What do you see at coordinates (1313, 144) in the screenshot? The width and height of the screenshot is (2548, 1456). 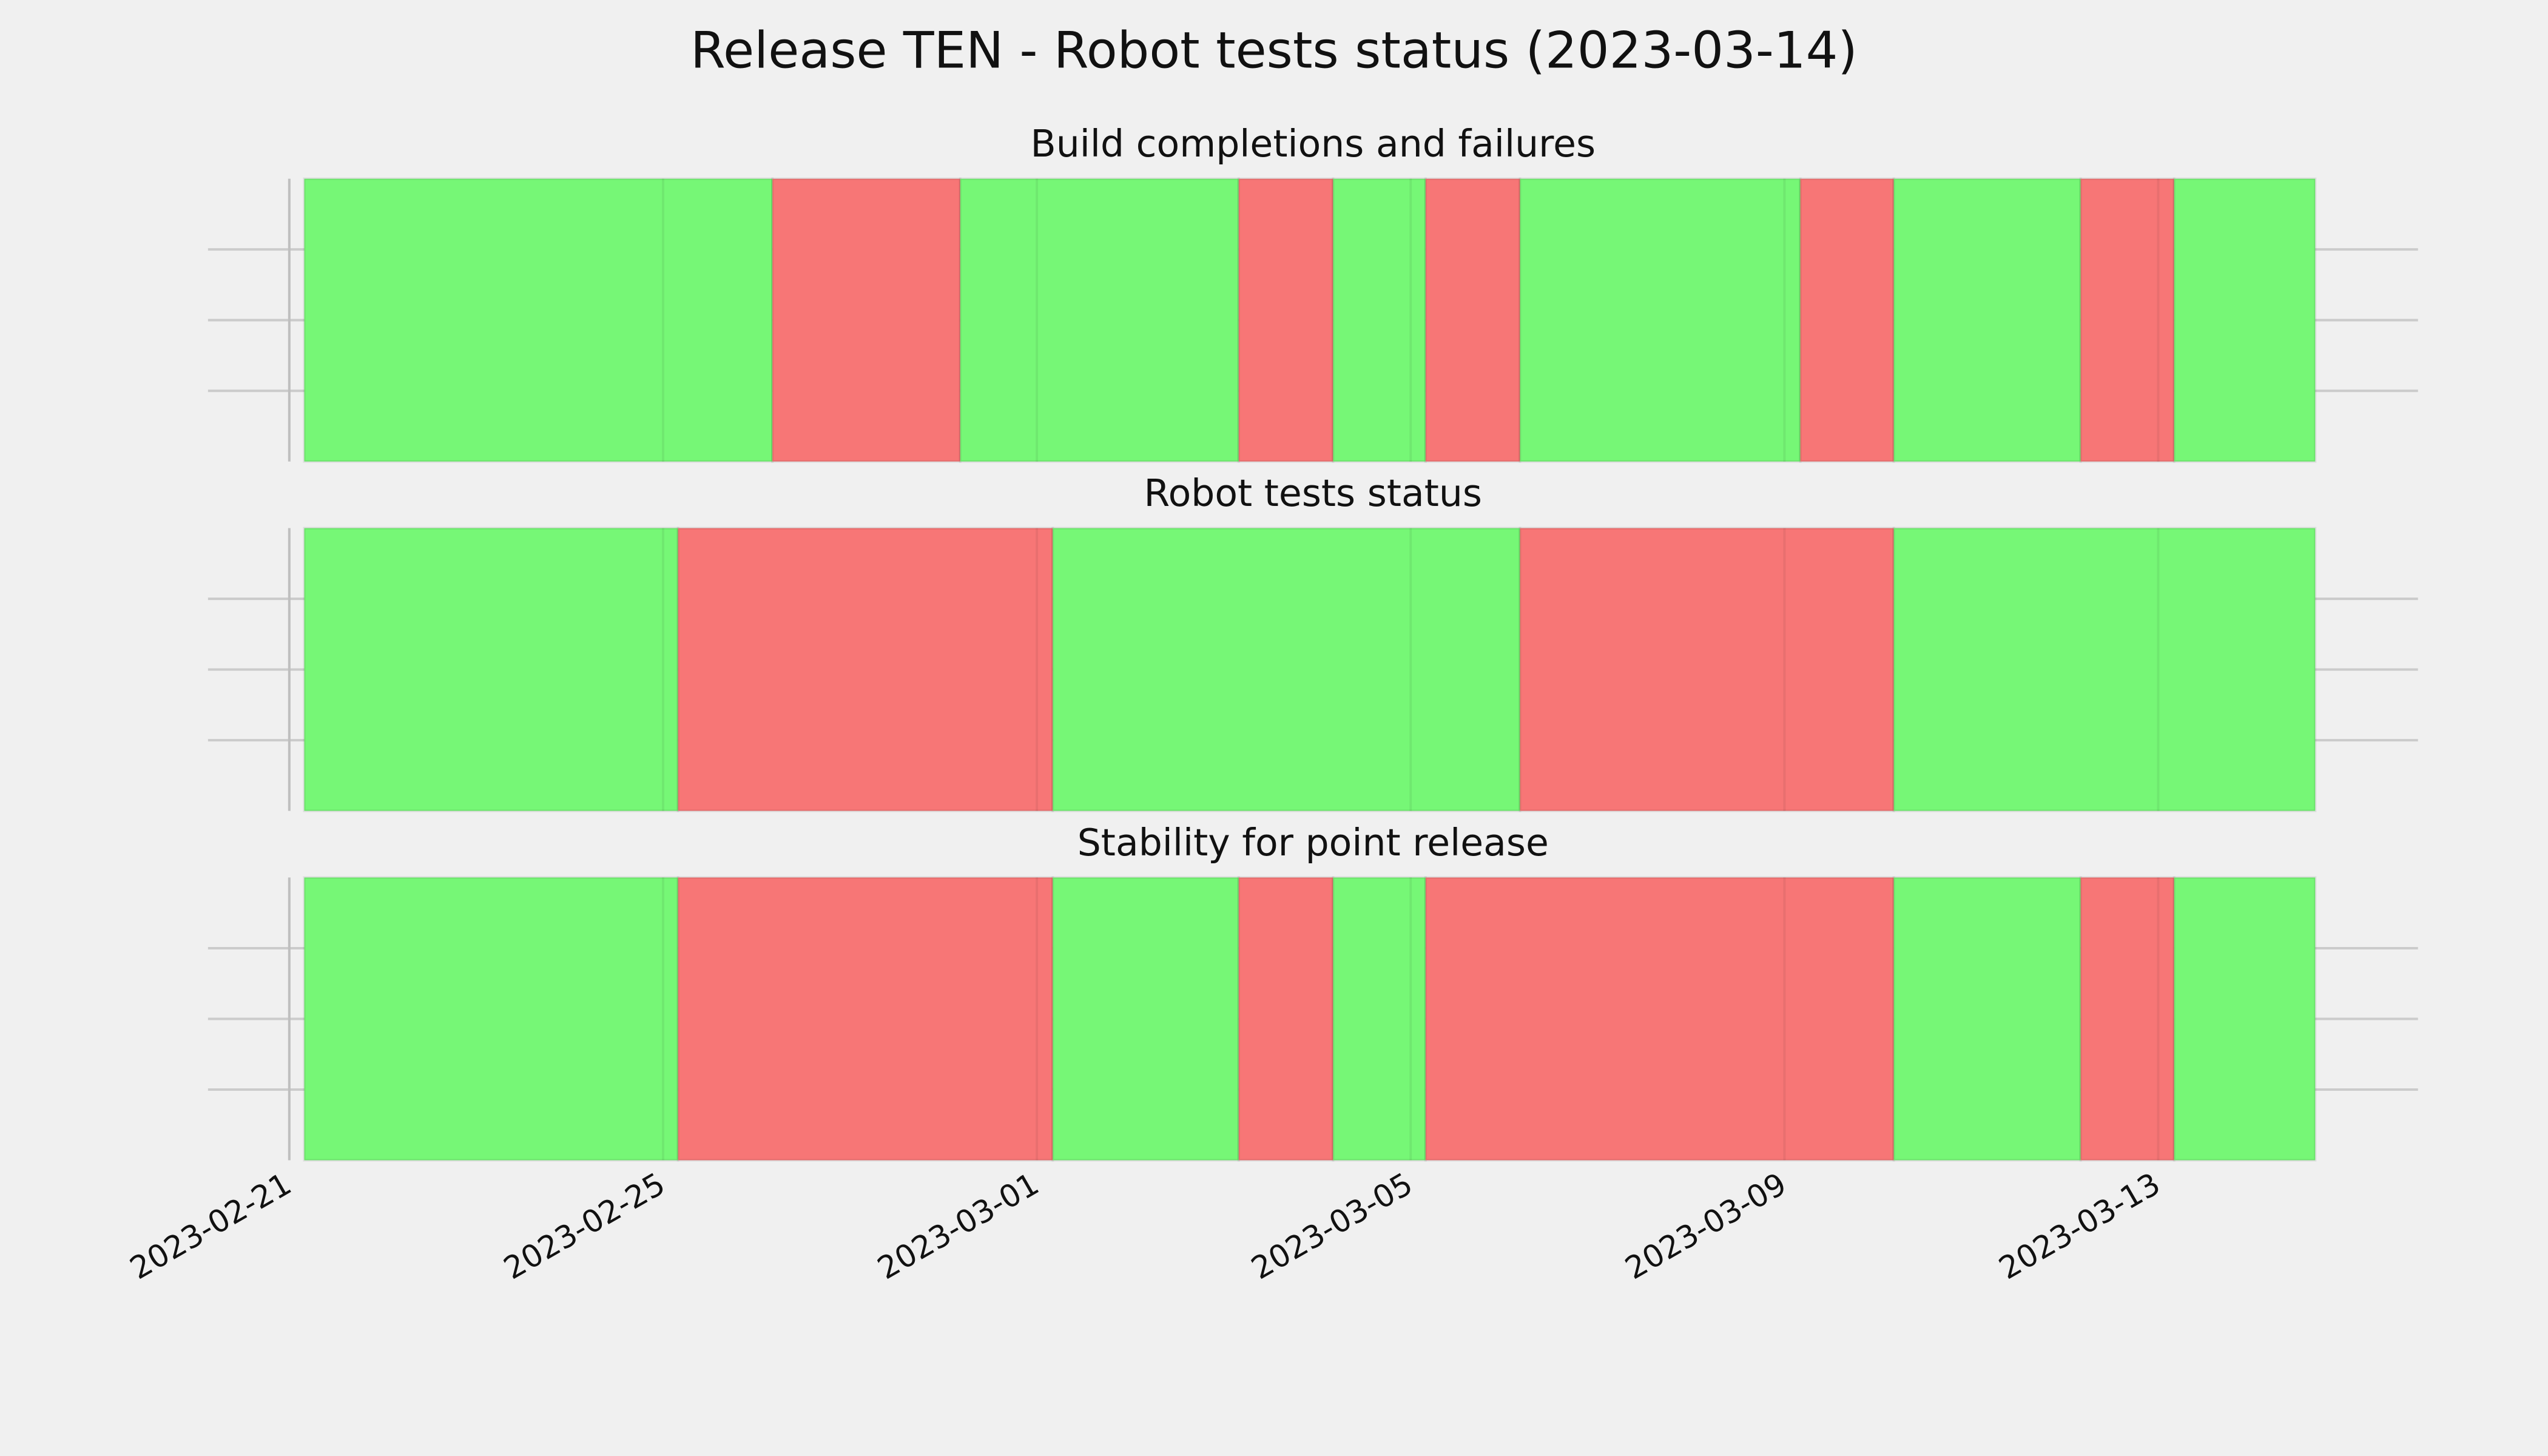 I see `panel-title: Build completions and failures` at bounding box center [1313, 144].